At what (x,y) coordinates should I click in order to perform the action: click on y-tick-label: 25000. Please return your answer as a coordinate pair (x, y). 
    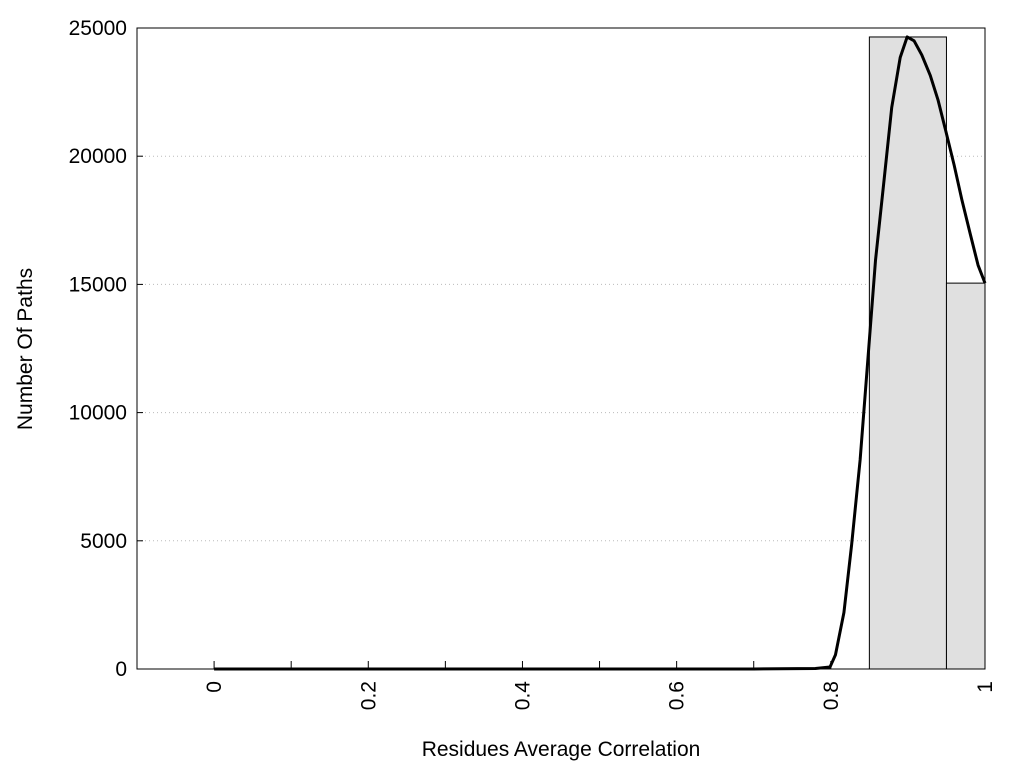
    Looking at the image, I should click on (98, 28).